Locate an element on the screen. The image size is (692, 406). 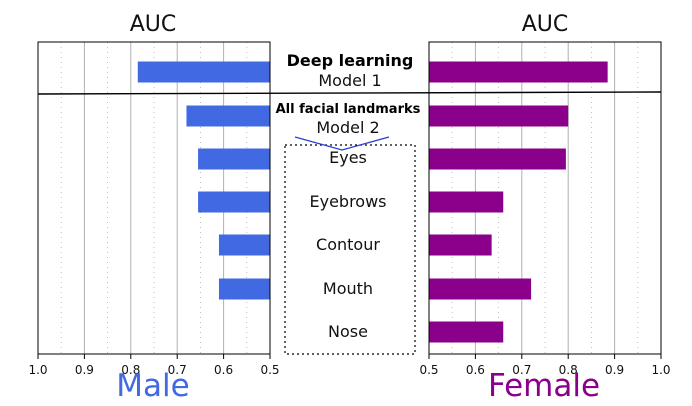
model2-bracket is located at coordinates (342, 143).